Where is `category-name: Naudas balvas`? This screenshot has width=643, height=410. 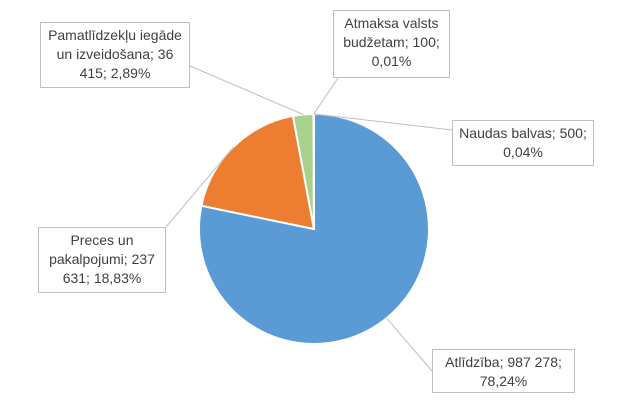
category-name: Naudas balvas is located at coordinates (505, 133).